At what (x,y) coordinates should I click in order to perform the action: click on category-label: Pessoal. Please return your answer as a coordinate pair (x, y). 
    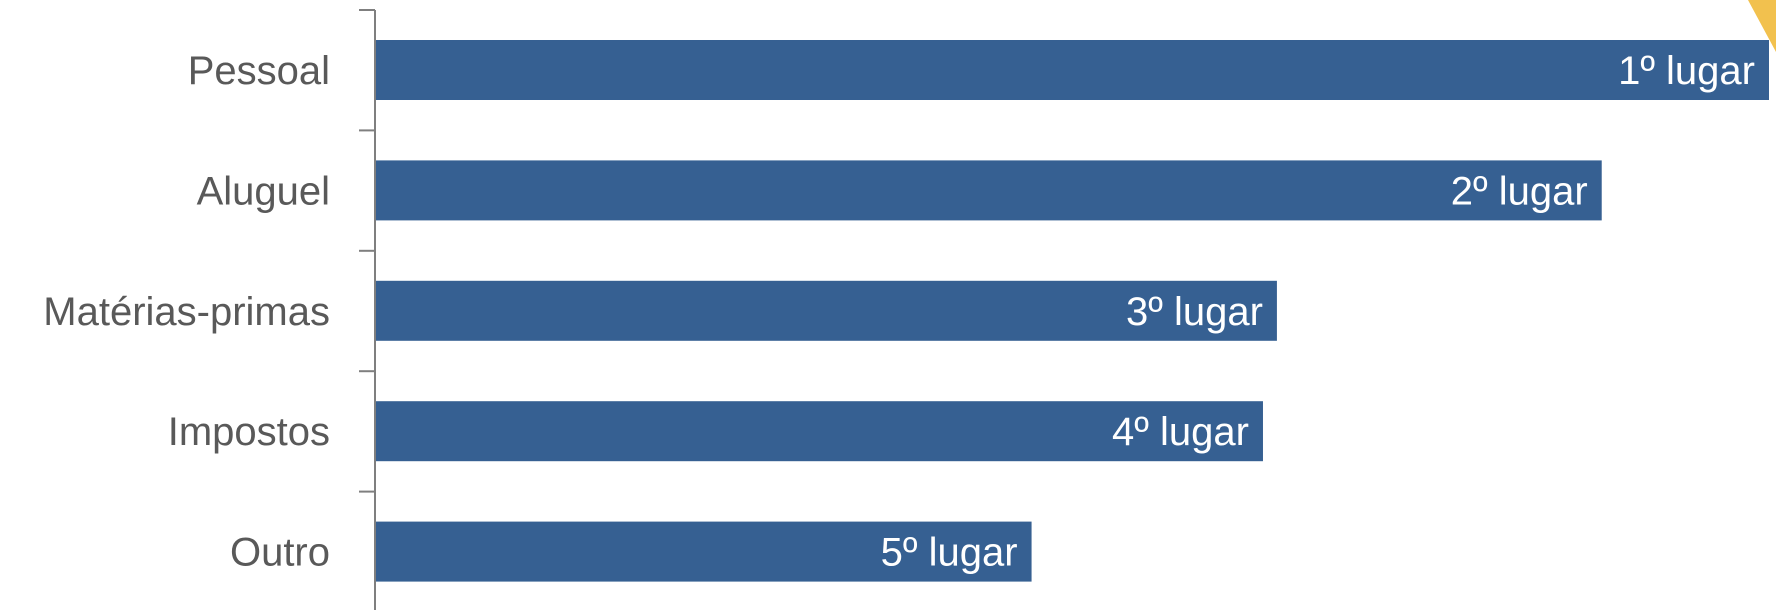
    Looking at the image, I should click on (259, 71).